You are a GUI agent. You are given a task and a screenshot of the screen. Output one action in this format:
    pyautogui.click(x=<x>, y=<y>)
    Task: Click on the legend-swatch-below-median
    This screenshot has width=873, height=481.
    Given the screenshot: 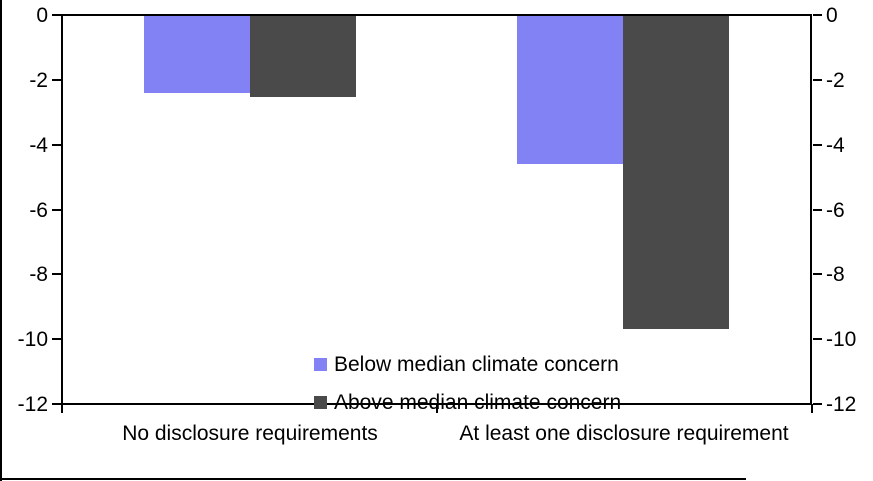 What is the action you would take?
    pyautogui.click(x=320, y=364)
    